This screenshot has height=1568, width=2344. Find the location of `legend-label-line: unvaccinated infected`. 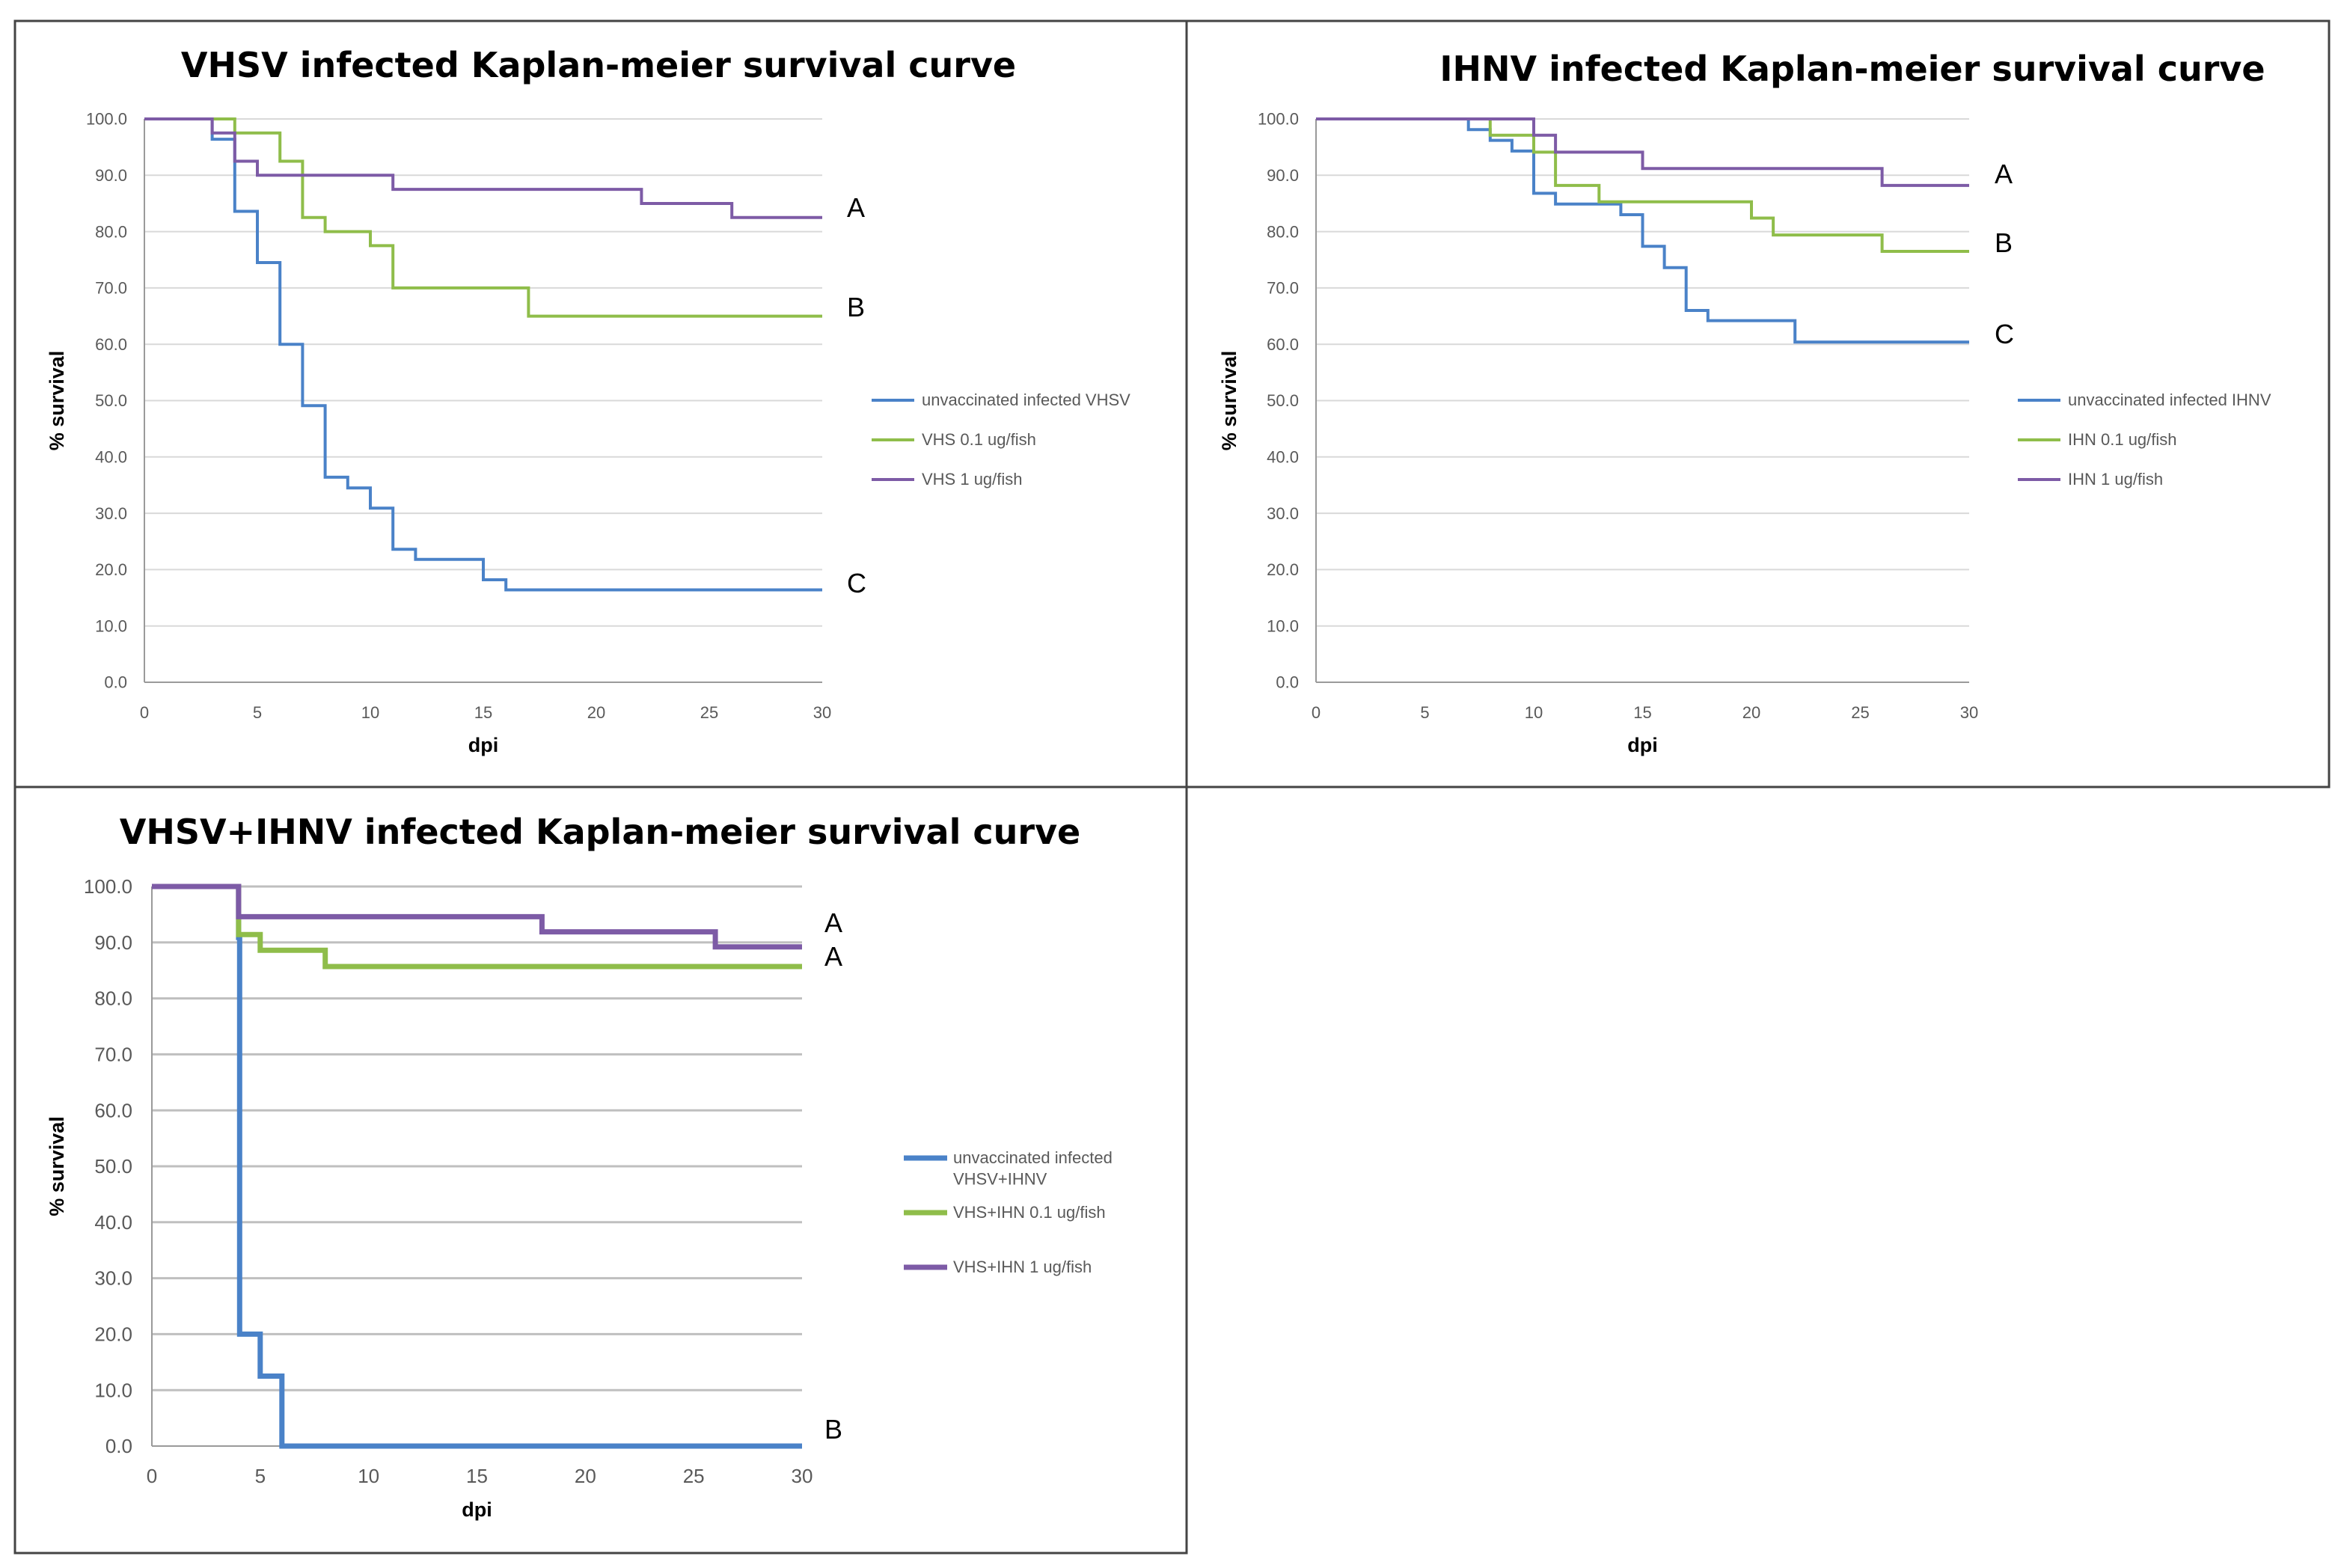

legend-label-line: unvaccinated infected is located at coordinates (1033, 1157).